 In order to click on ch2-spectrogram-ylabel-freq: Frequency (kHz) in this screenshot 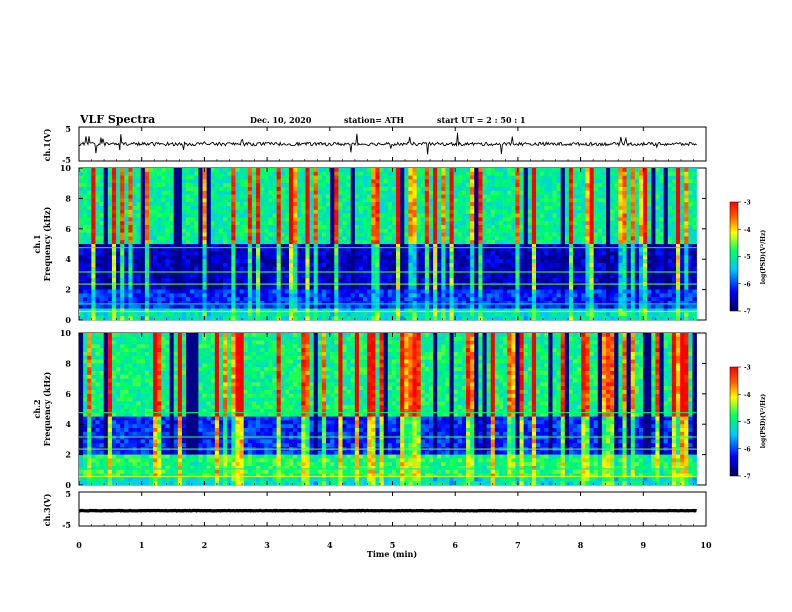, I will do `click(47, 408)`.